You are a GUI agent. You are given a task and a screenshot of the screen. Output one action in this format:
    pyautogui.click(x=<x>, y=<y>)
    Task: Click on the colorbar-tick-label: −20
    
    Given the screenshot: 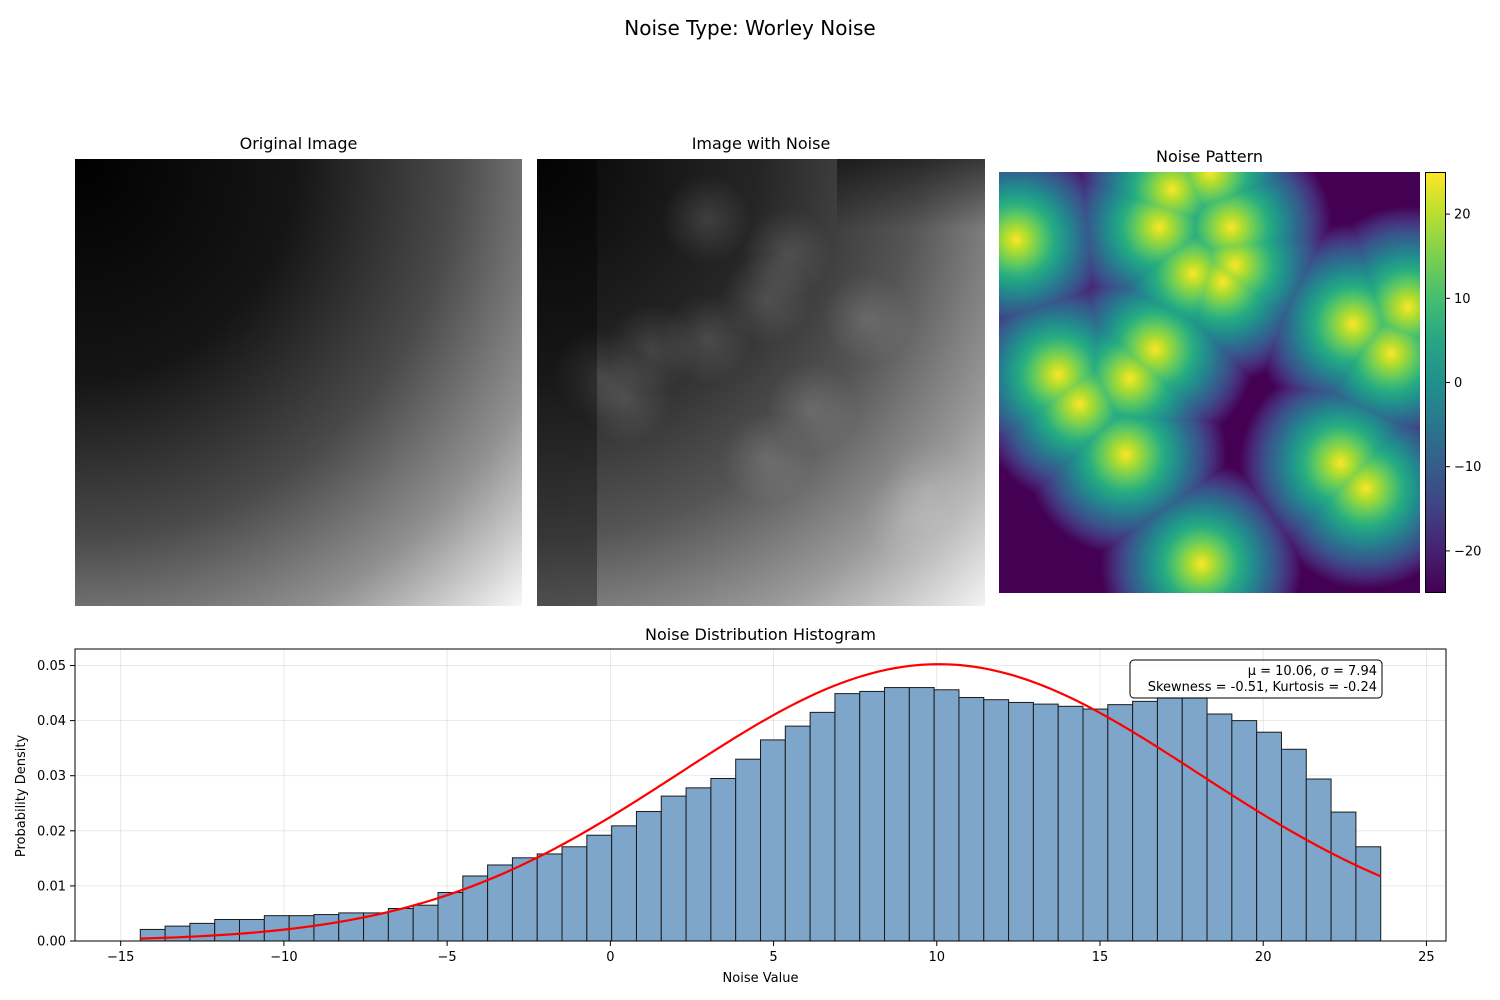 What is the action you would take?
    pyautogui.click(x=1467, y=551)
    